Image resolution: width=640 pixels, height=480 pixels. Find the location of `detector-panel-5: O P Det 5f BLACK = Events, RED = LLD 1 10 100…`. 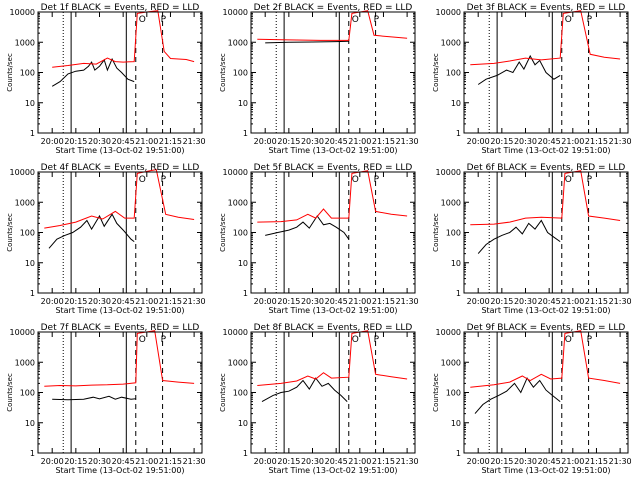

detector-panel-5: O P Det 5f BLACK = Events, RED = LLD 1 10 100… is located at coordinates (319, 239).